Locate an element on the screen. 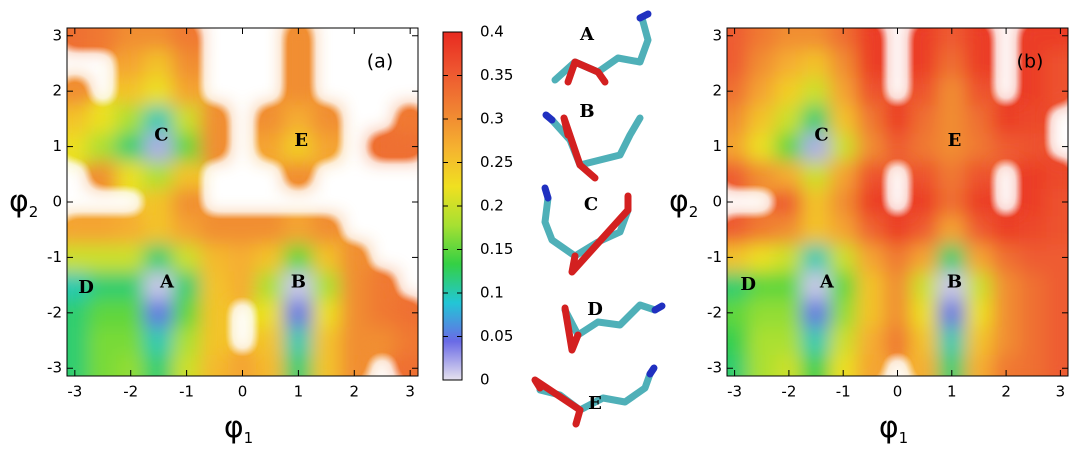 This screenshot has height=452, width=1073. y-tick-label: -3 is located at coordinates (54, 368).